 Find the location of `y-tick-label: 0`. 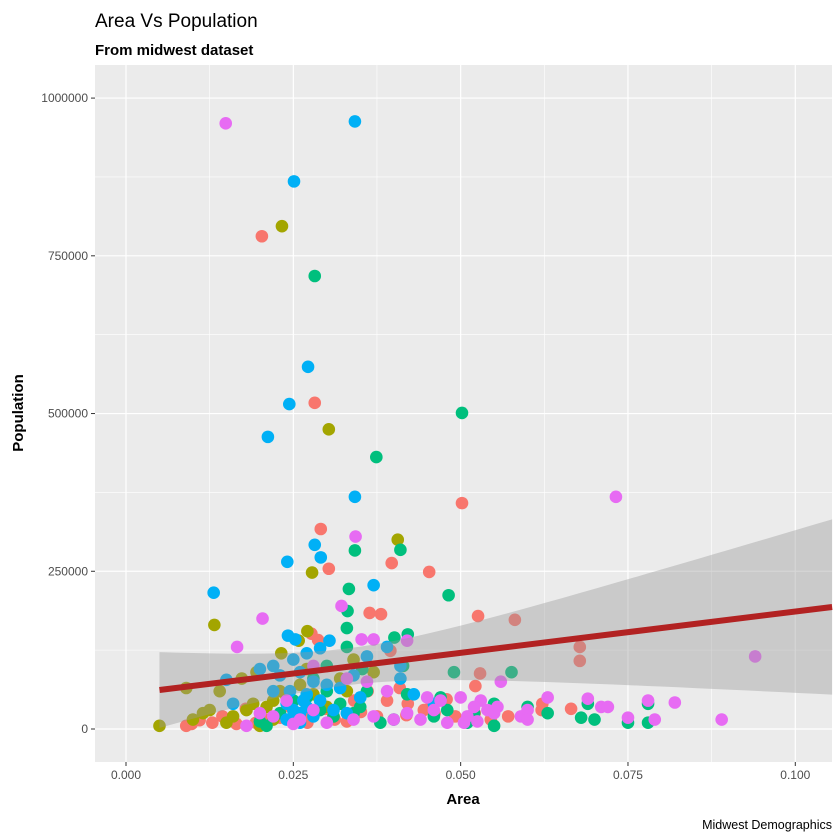

y-tick-label: 0 is located at coordinates (84, 729).